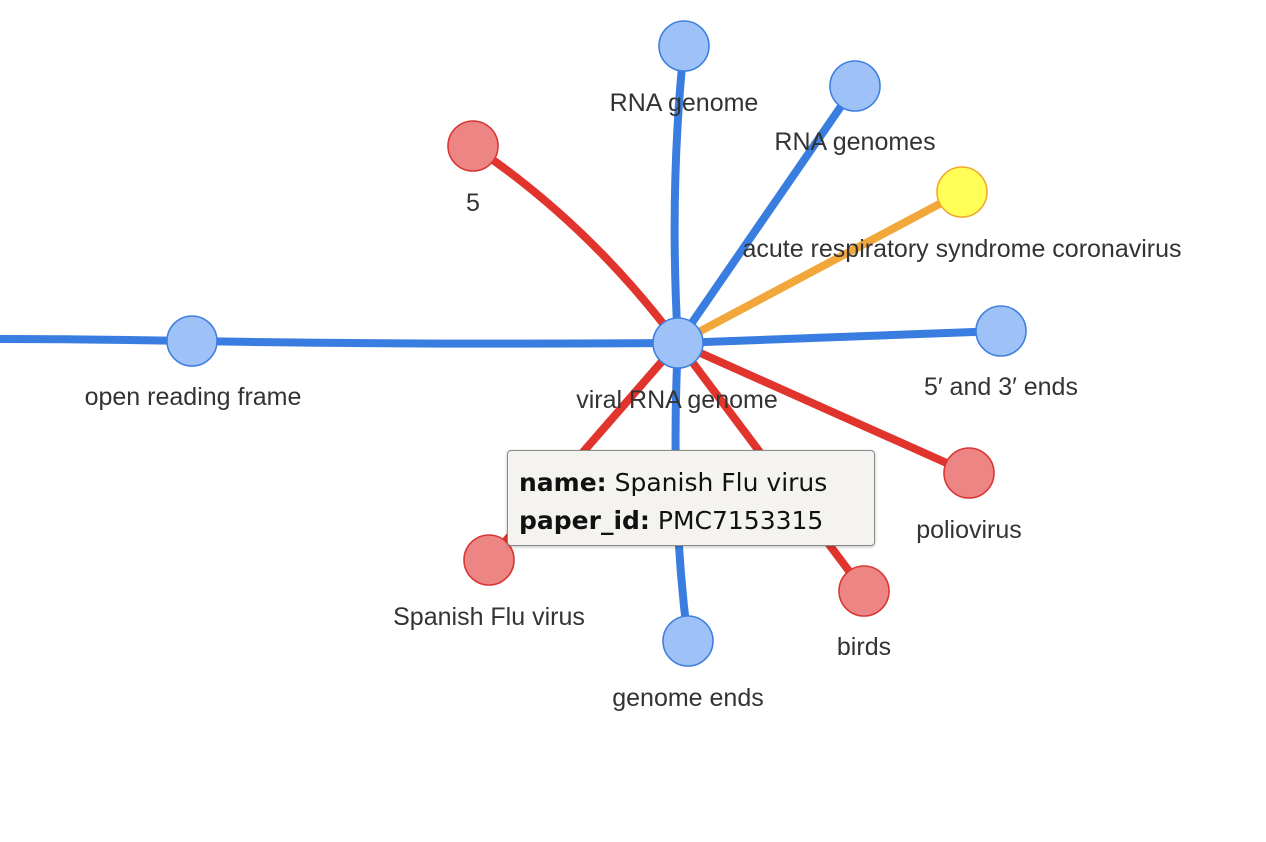  I want to click on node-birds, so click(864, 591).